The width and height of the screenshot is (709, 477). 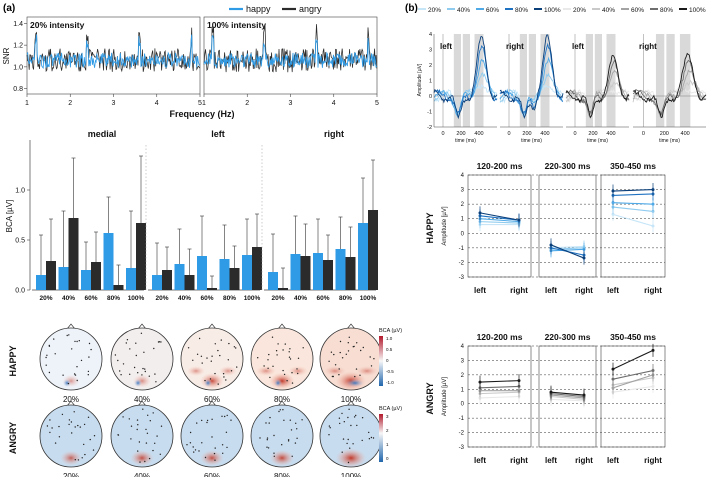 What do you see at coordinates (597, 141) in the screenshot?
I see `erp-xlabel: time (ms)` at bounding box center [597, 141].